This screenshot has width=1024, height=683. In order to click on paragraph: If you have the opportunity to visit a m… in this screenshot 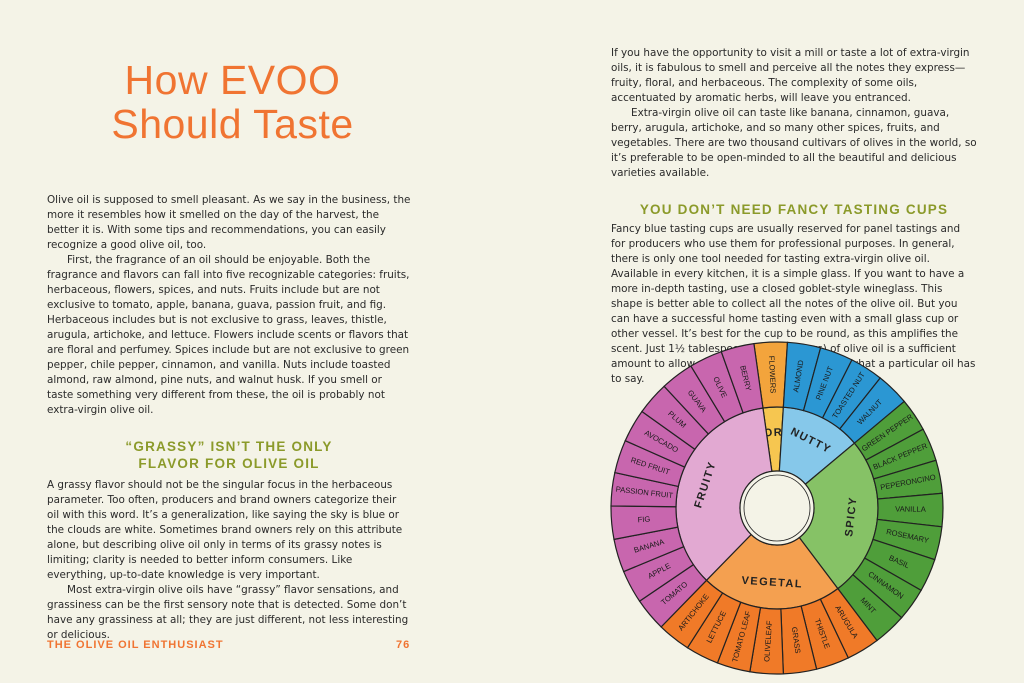, I will do `click(790, 75)`.